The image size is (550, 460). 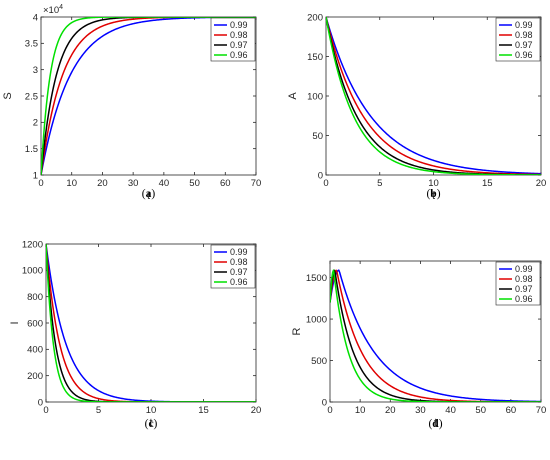 What do you see at coordinates (316, 278) in the screenshot?
I see `y-tick-label: 1500` at bounding box center [316, 278].